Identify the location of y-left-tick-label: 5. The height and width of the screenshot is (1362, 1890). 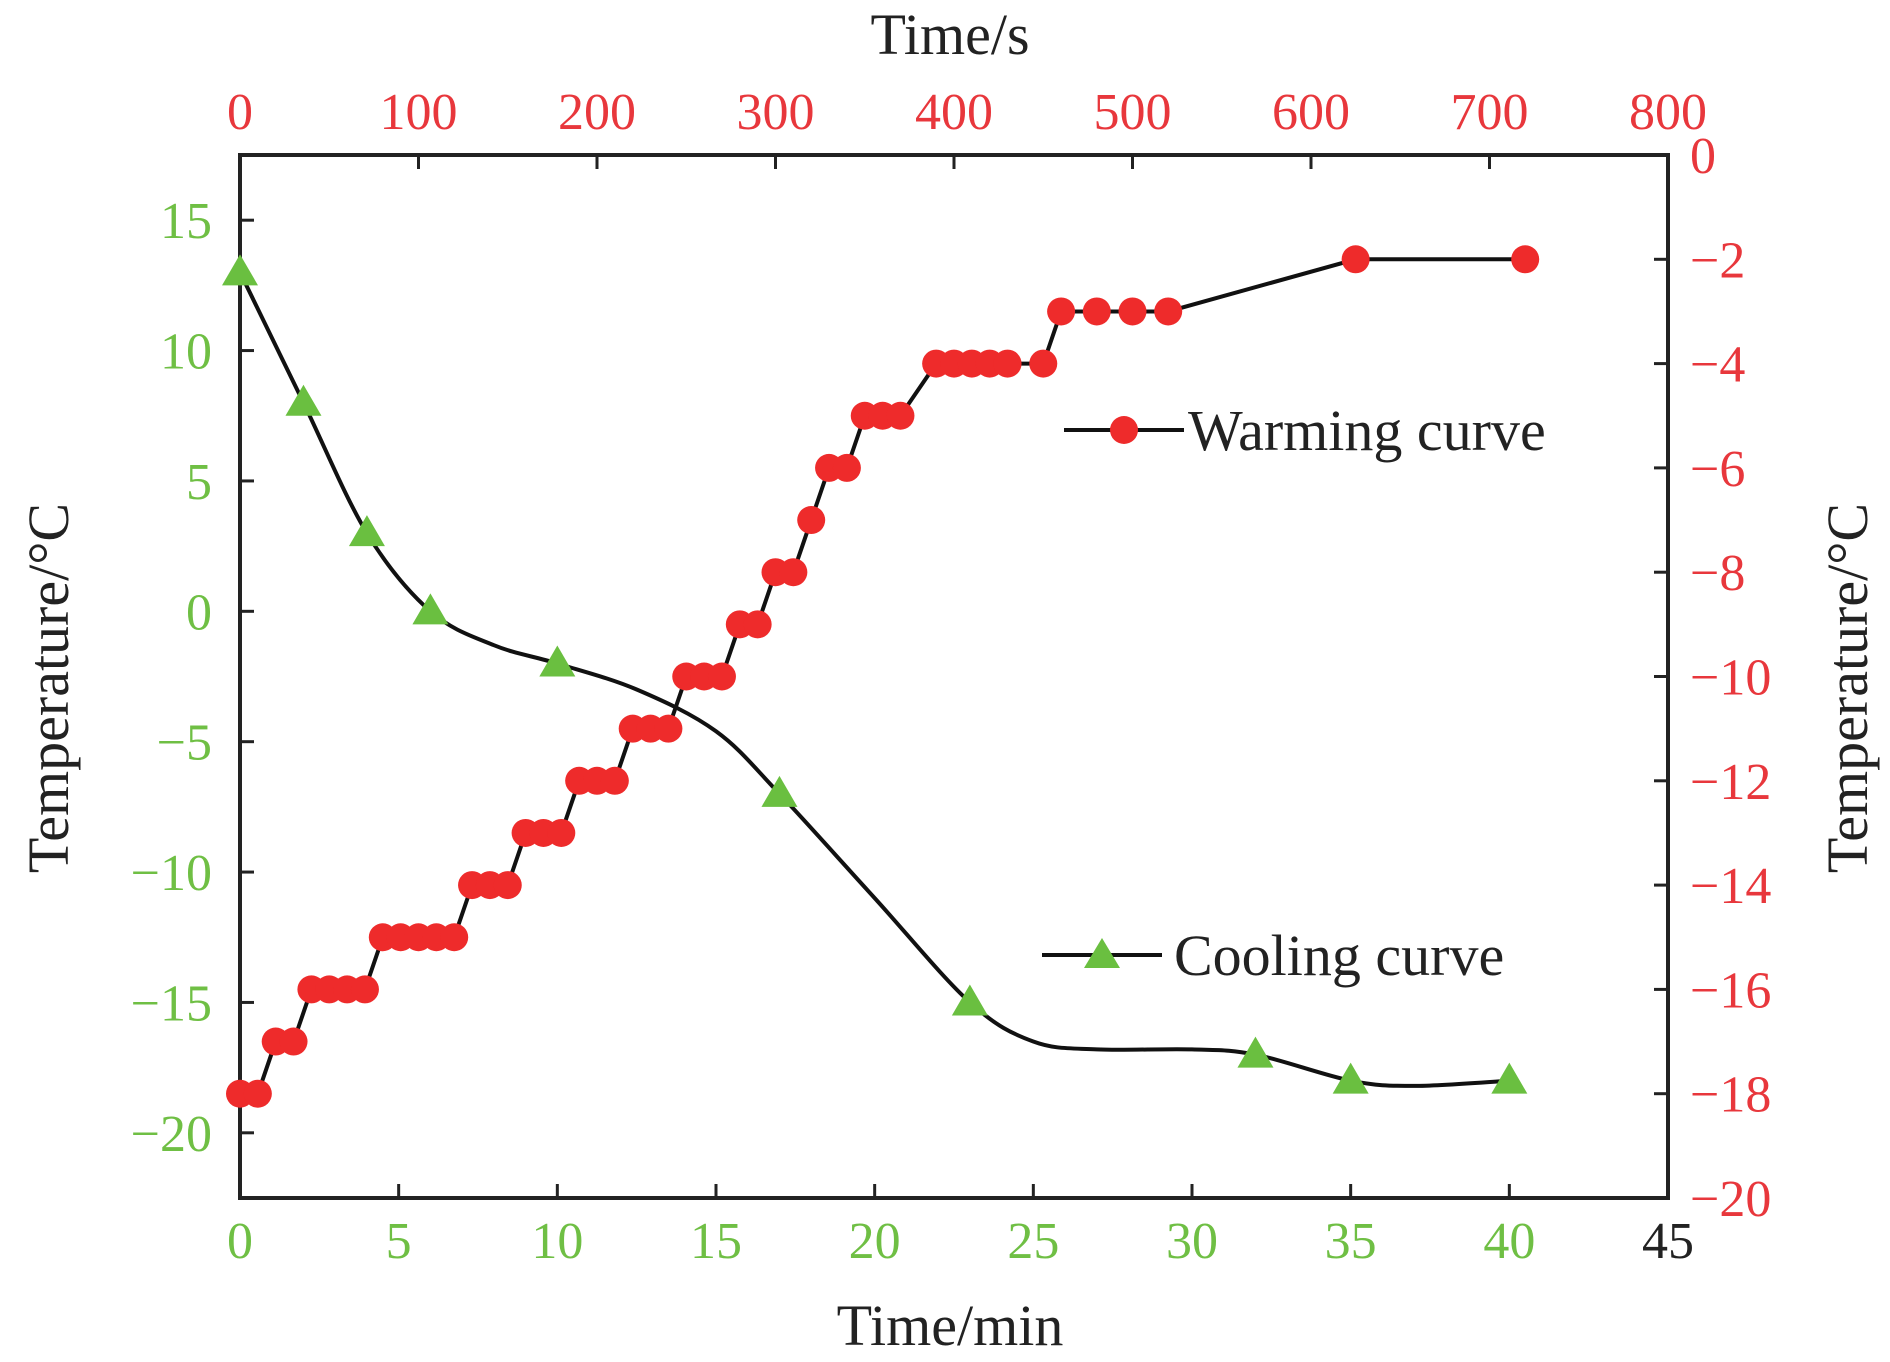
(199, 482).